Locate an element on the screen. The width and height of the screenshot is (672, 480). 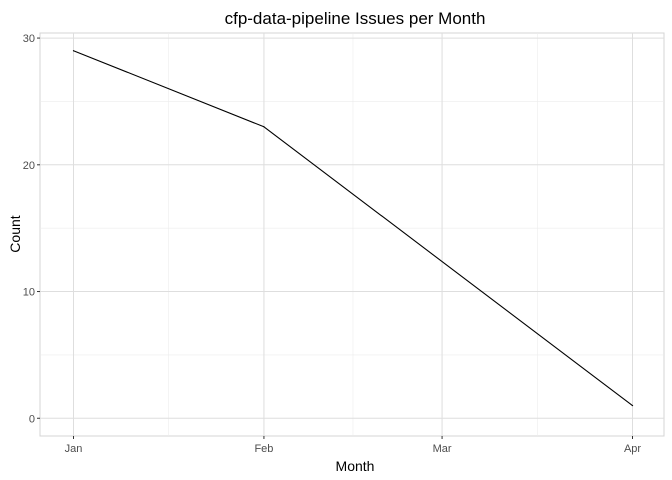
y-axis-title: Count is located at coordinates (15, 233).